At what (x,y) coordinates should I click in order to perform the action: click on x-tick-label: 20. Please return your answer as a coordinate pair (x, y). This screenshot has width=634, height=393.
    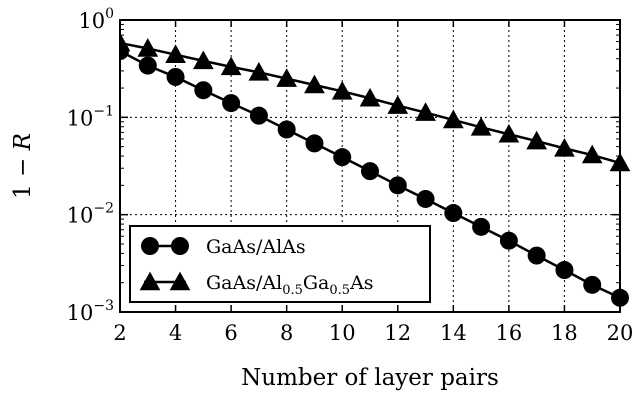
    Looking at the image, I should click on (620, 333).